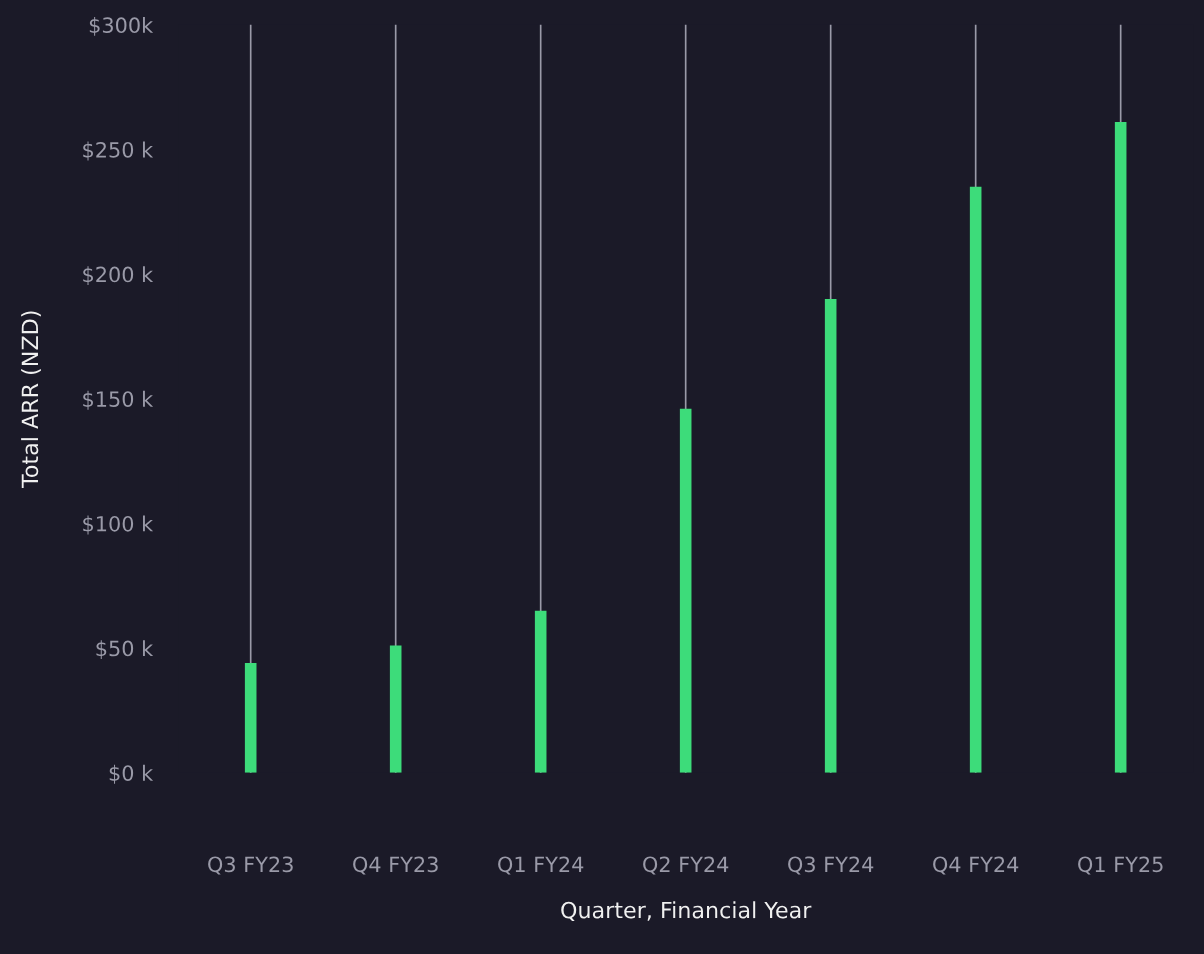  I want to click on y-tick-label: $0 k, so click(131, 774).